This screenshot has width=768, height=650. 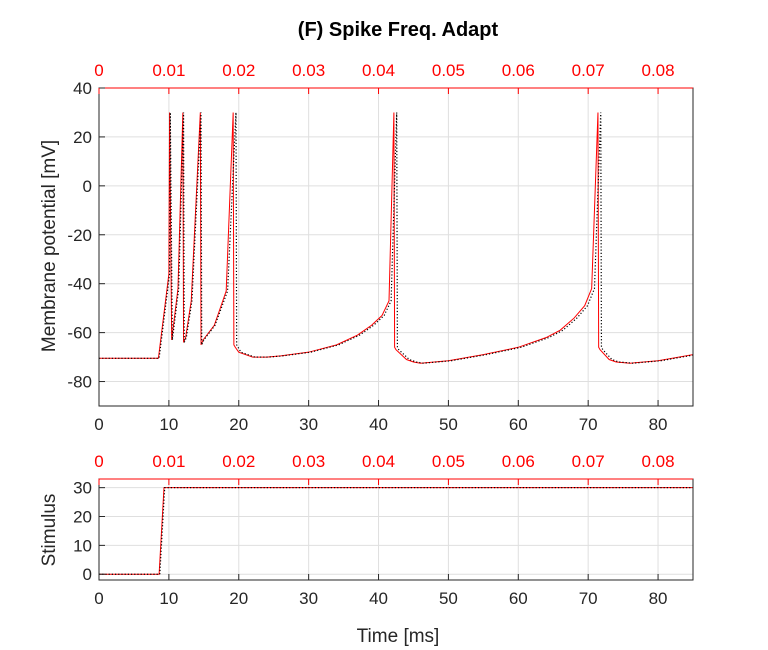 I want to click on y-tick-label: 10, so click(x=82, y=545).